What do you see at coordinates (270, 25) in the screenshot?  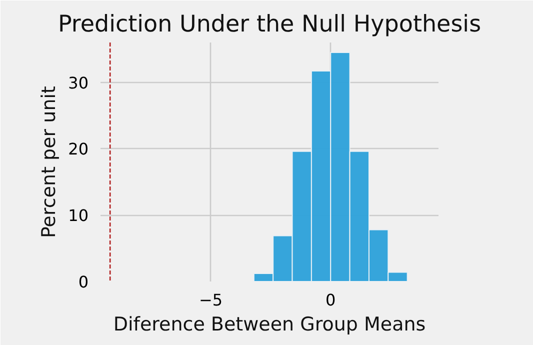 I see `chart-title: Prediction Under the Null Hypothesis` at bounding box center [270, 25].